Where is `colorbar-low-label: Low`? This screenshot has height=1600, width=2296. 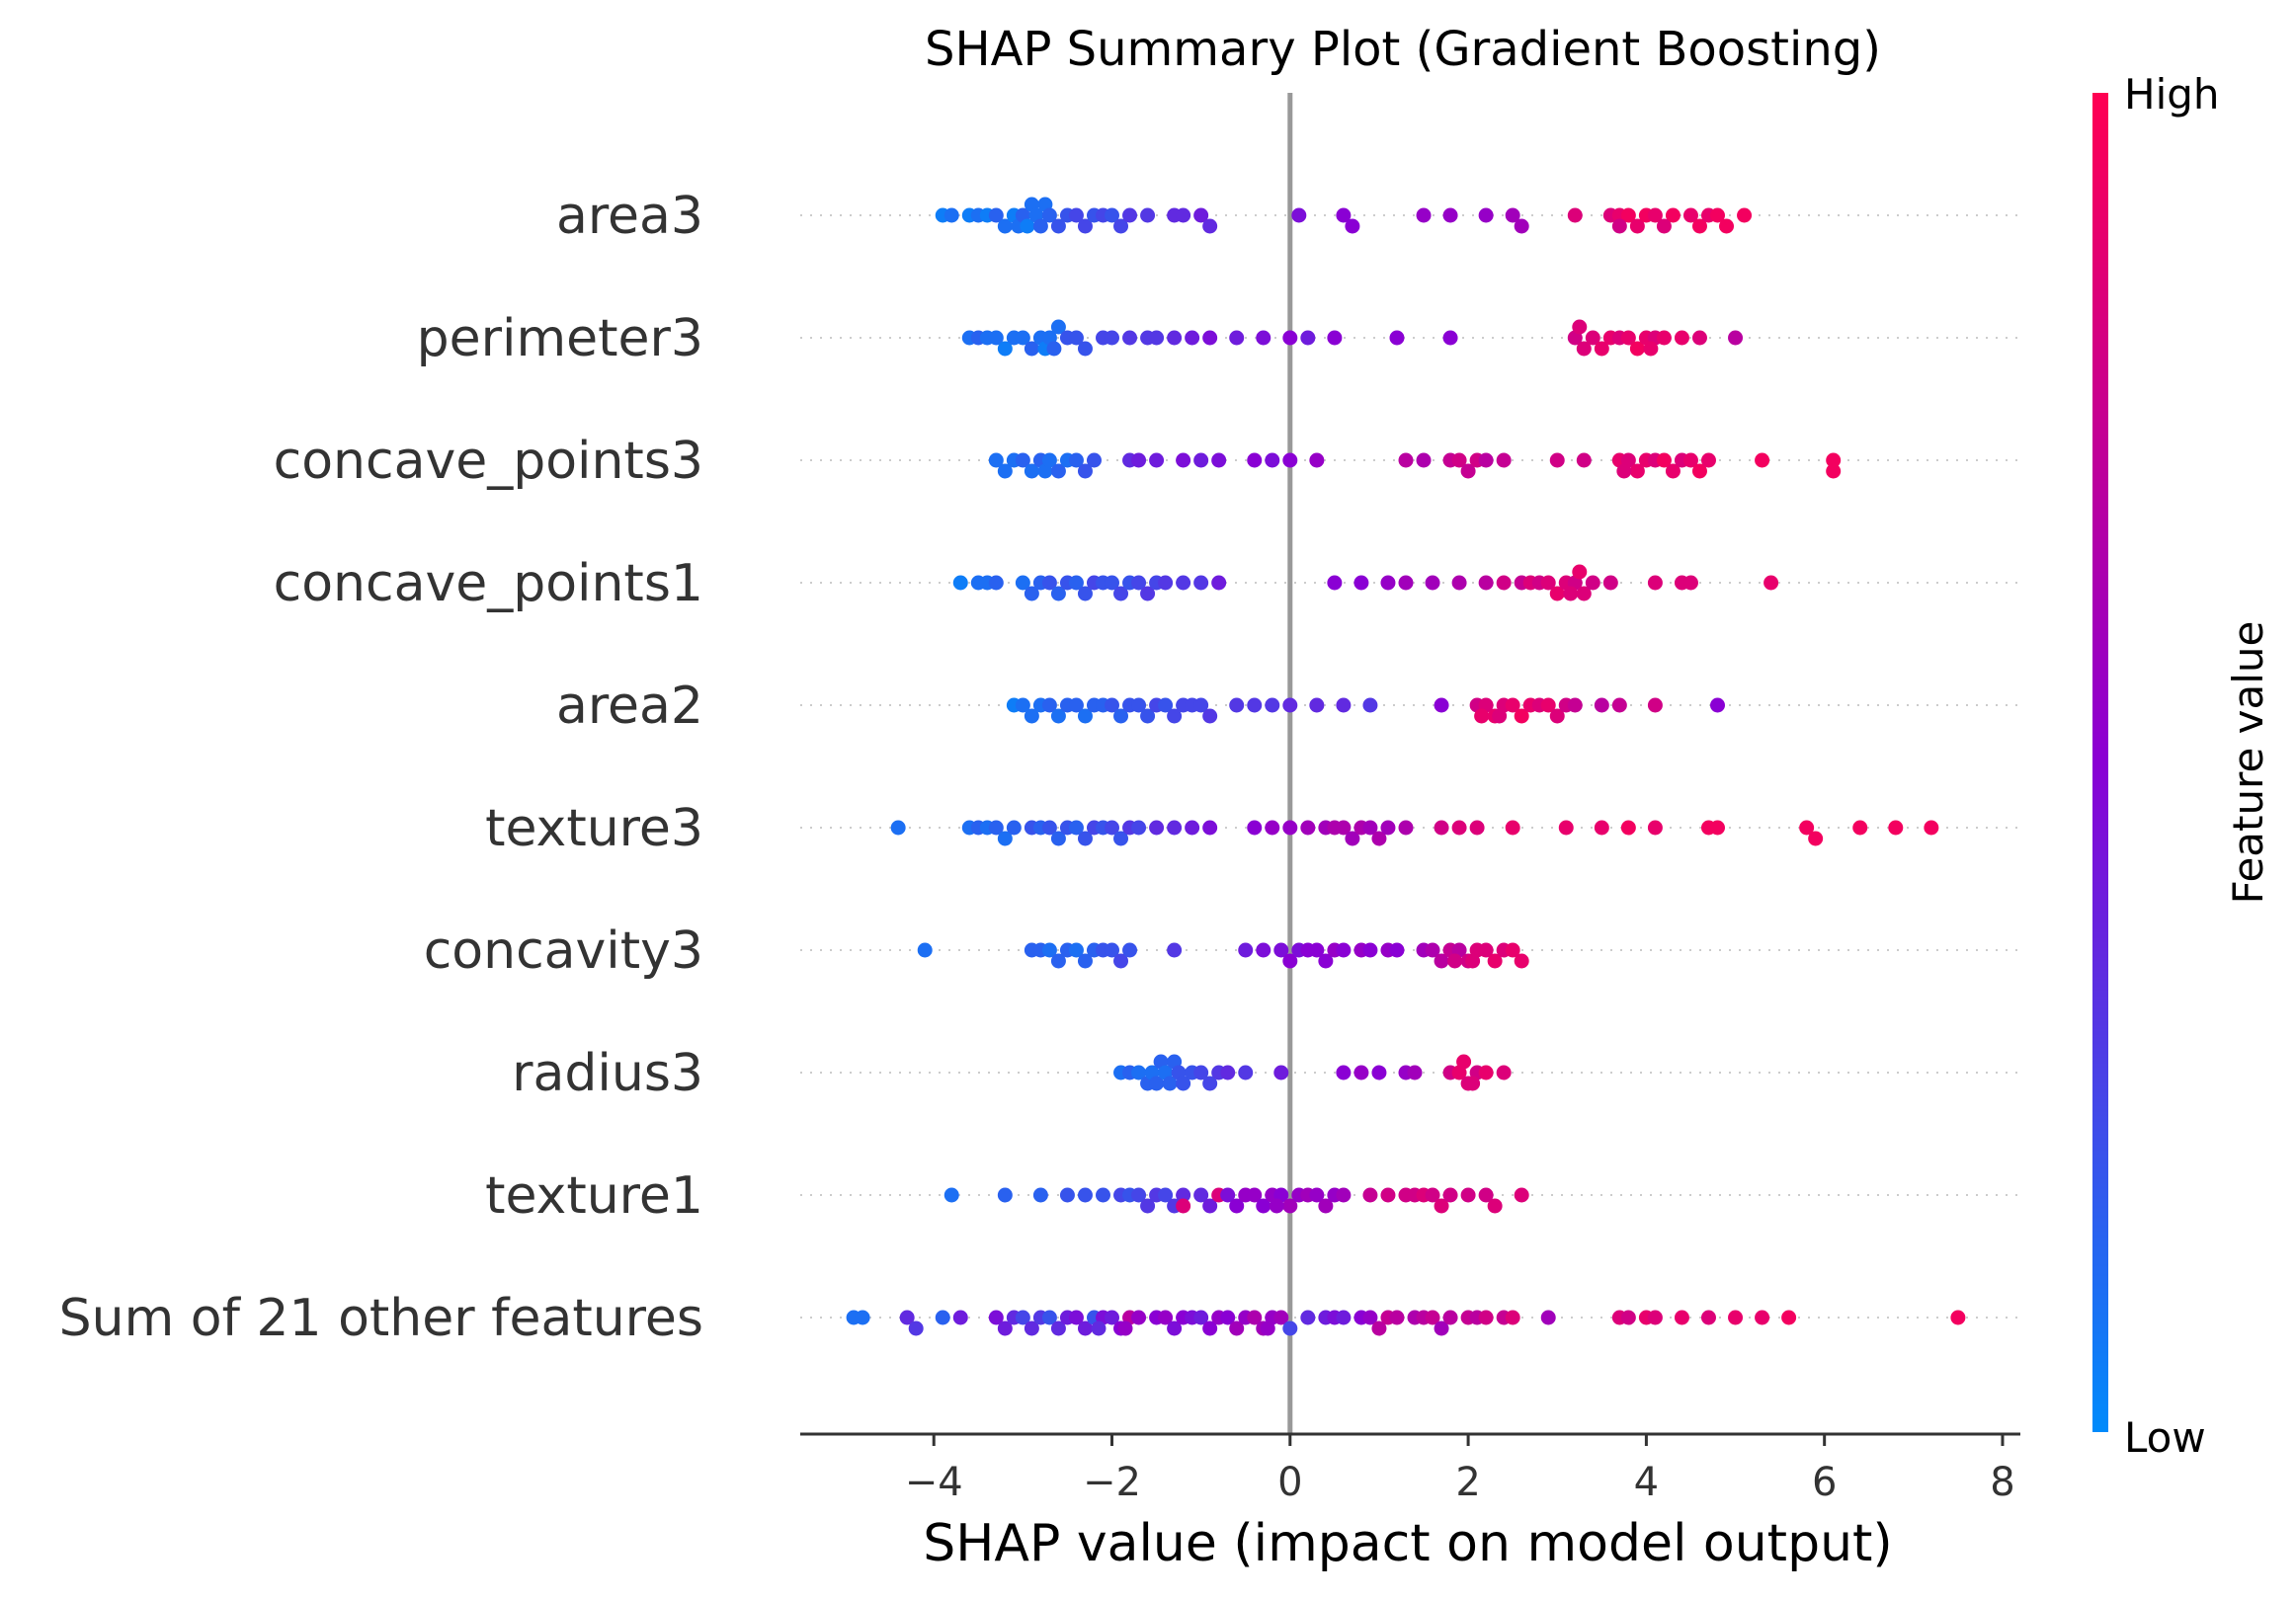
colorbar-low-label: Low is located at coordinates (2165, 1437).